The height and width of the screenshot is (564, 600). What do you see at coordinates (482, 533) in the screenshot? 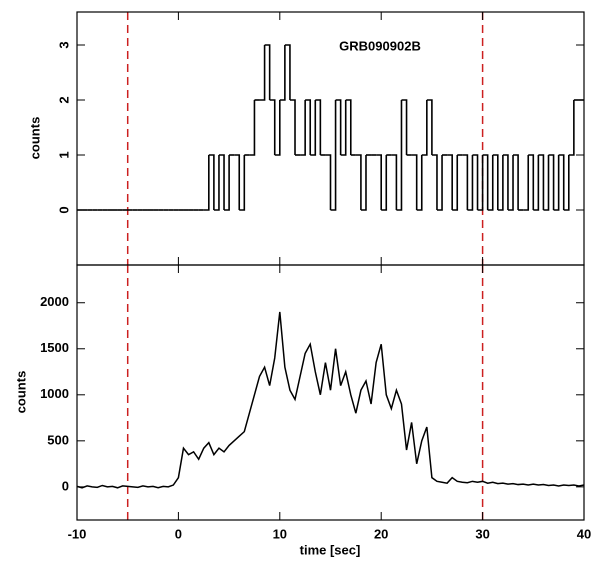
I see `x-tick-label: 30` at bounding box center [482, 533].